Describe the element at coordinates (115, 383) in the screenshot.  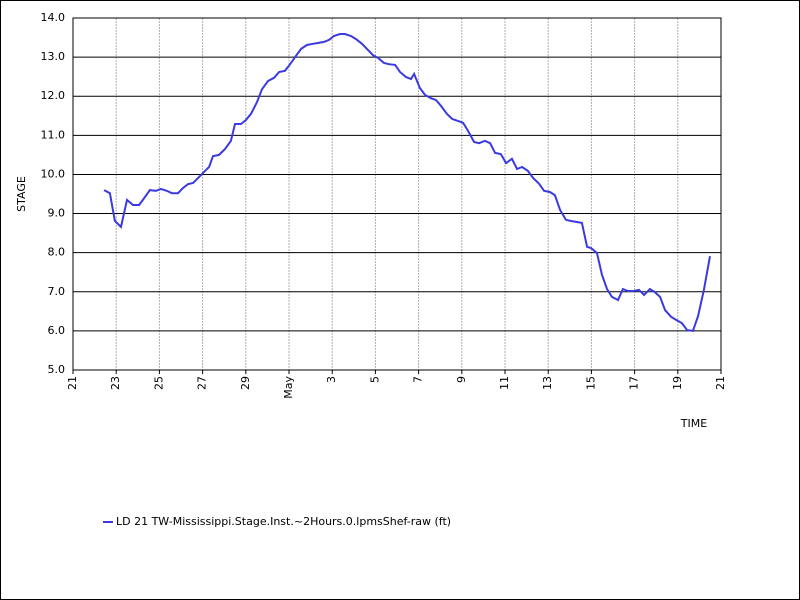
I see `x-tick-label: 23` at that location.